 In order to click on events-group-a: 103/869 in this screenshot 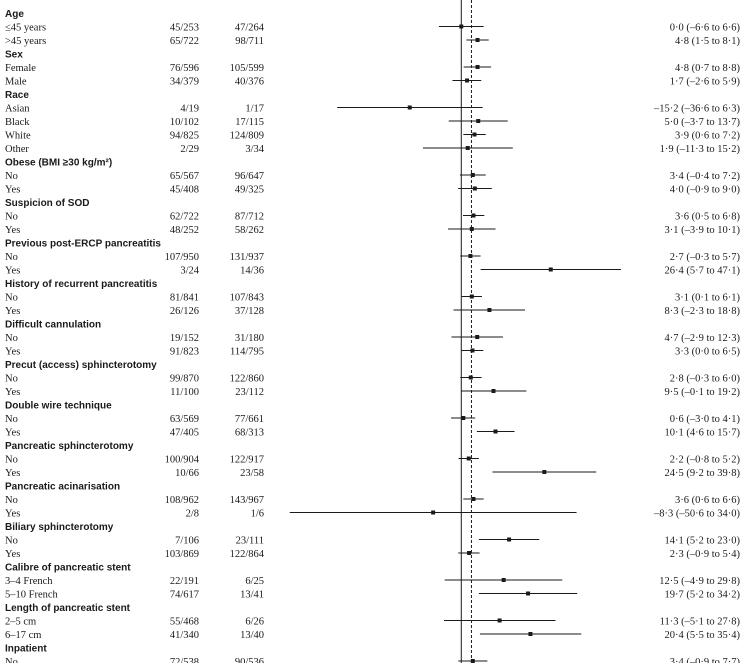, I will do `click(182, 554)`.